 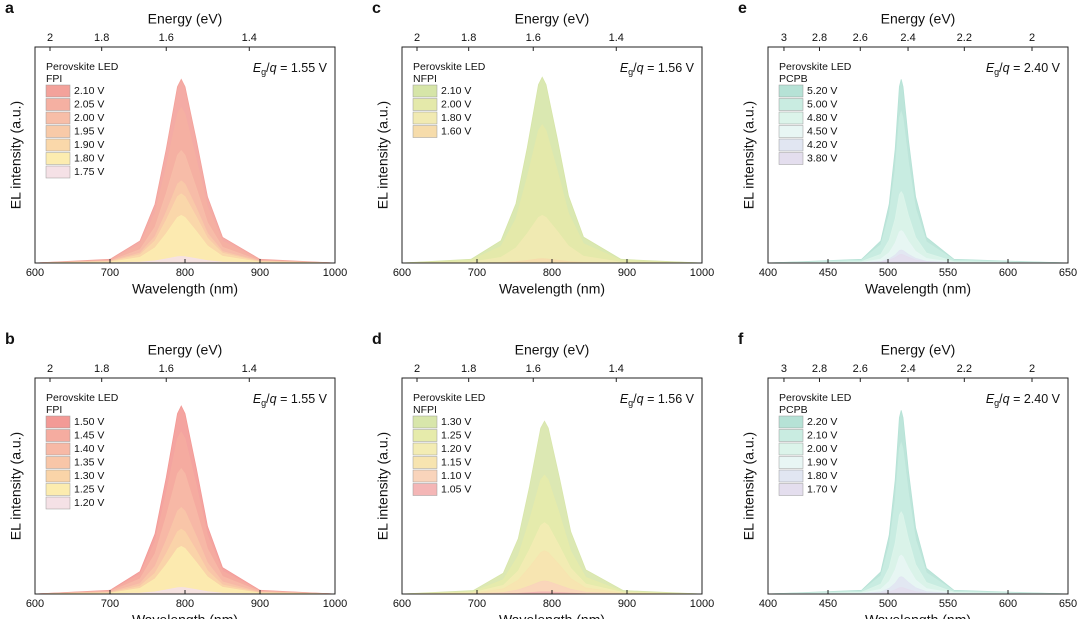 What do you see at coordinates (822, 131) in the screenshot?
I see `legend-label: 4.50 V` at bounding box center [822, 131].